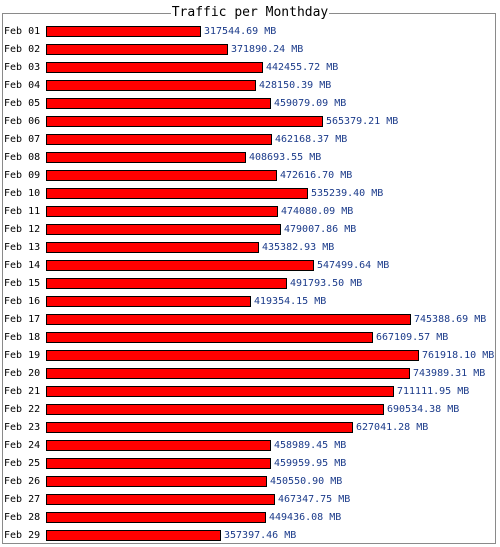 The image size is (500, 547). I want to click on day-label: Feb 21, so click(22, 391).